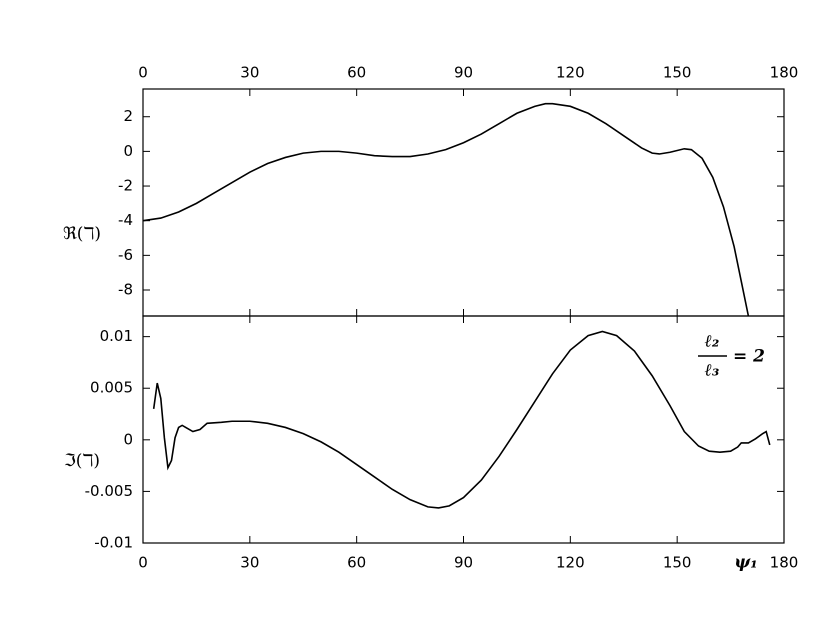 This screenshot has width=830, height=642. Describe the element at coordinates (113, 543) in the screenshot. I see `y-tick-label: -0.01` at that location.